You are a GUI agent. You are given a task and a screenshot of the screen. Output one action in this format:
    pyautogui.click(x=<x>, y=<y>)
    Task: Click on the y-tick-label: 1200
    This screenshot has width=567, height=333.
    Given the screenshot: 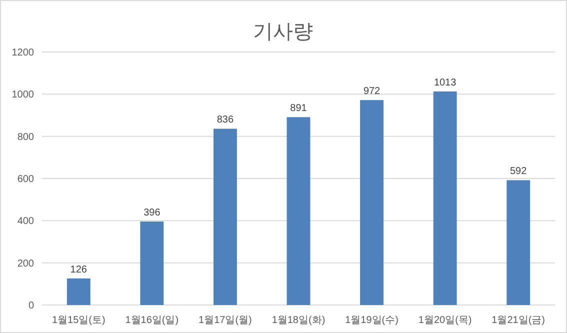 What is the action you would take?
    pyautogui.click(x=23, y=53)
    